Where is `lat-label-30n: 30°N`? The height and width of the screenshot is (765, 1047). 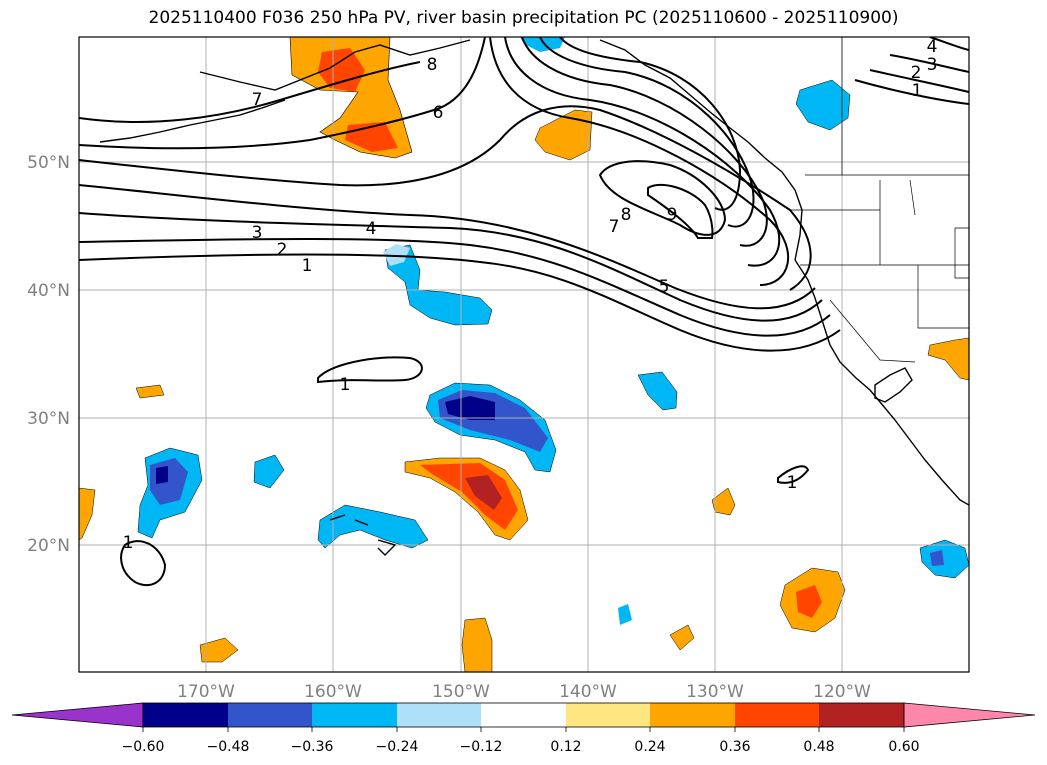 lat-label-30n: 30°N is located at coordinates (48, 419).